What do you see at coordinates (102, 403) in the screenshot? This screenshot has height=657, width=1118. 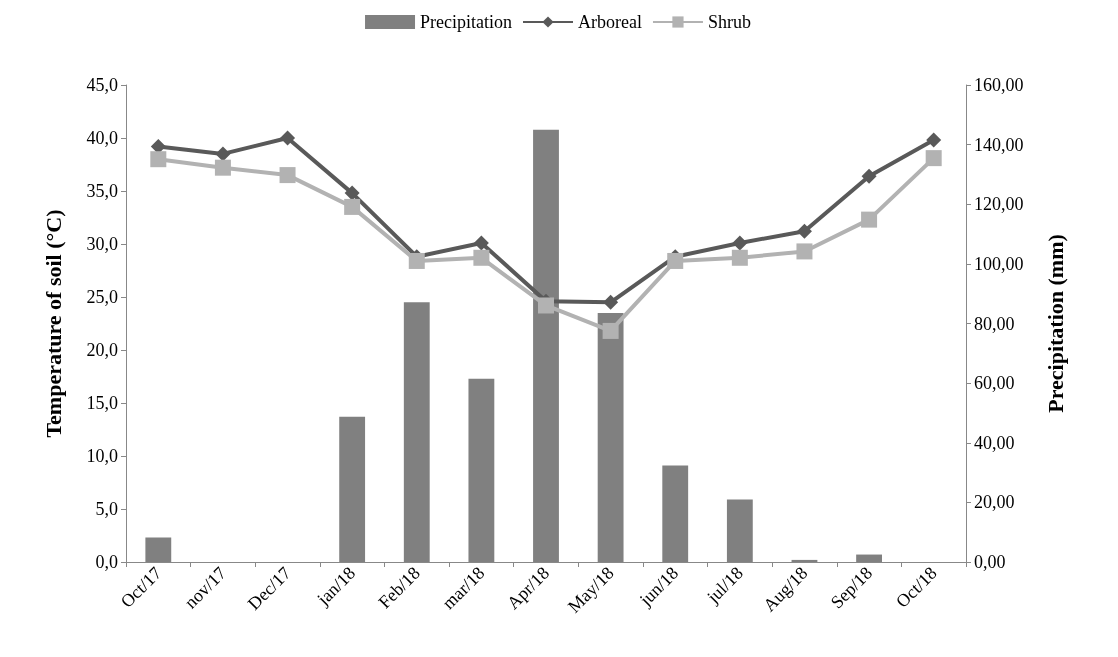 I see `y-tick-label: 15,0` at bounding box center [102, 403].